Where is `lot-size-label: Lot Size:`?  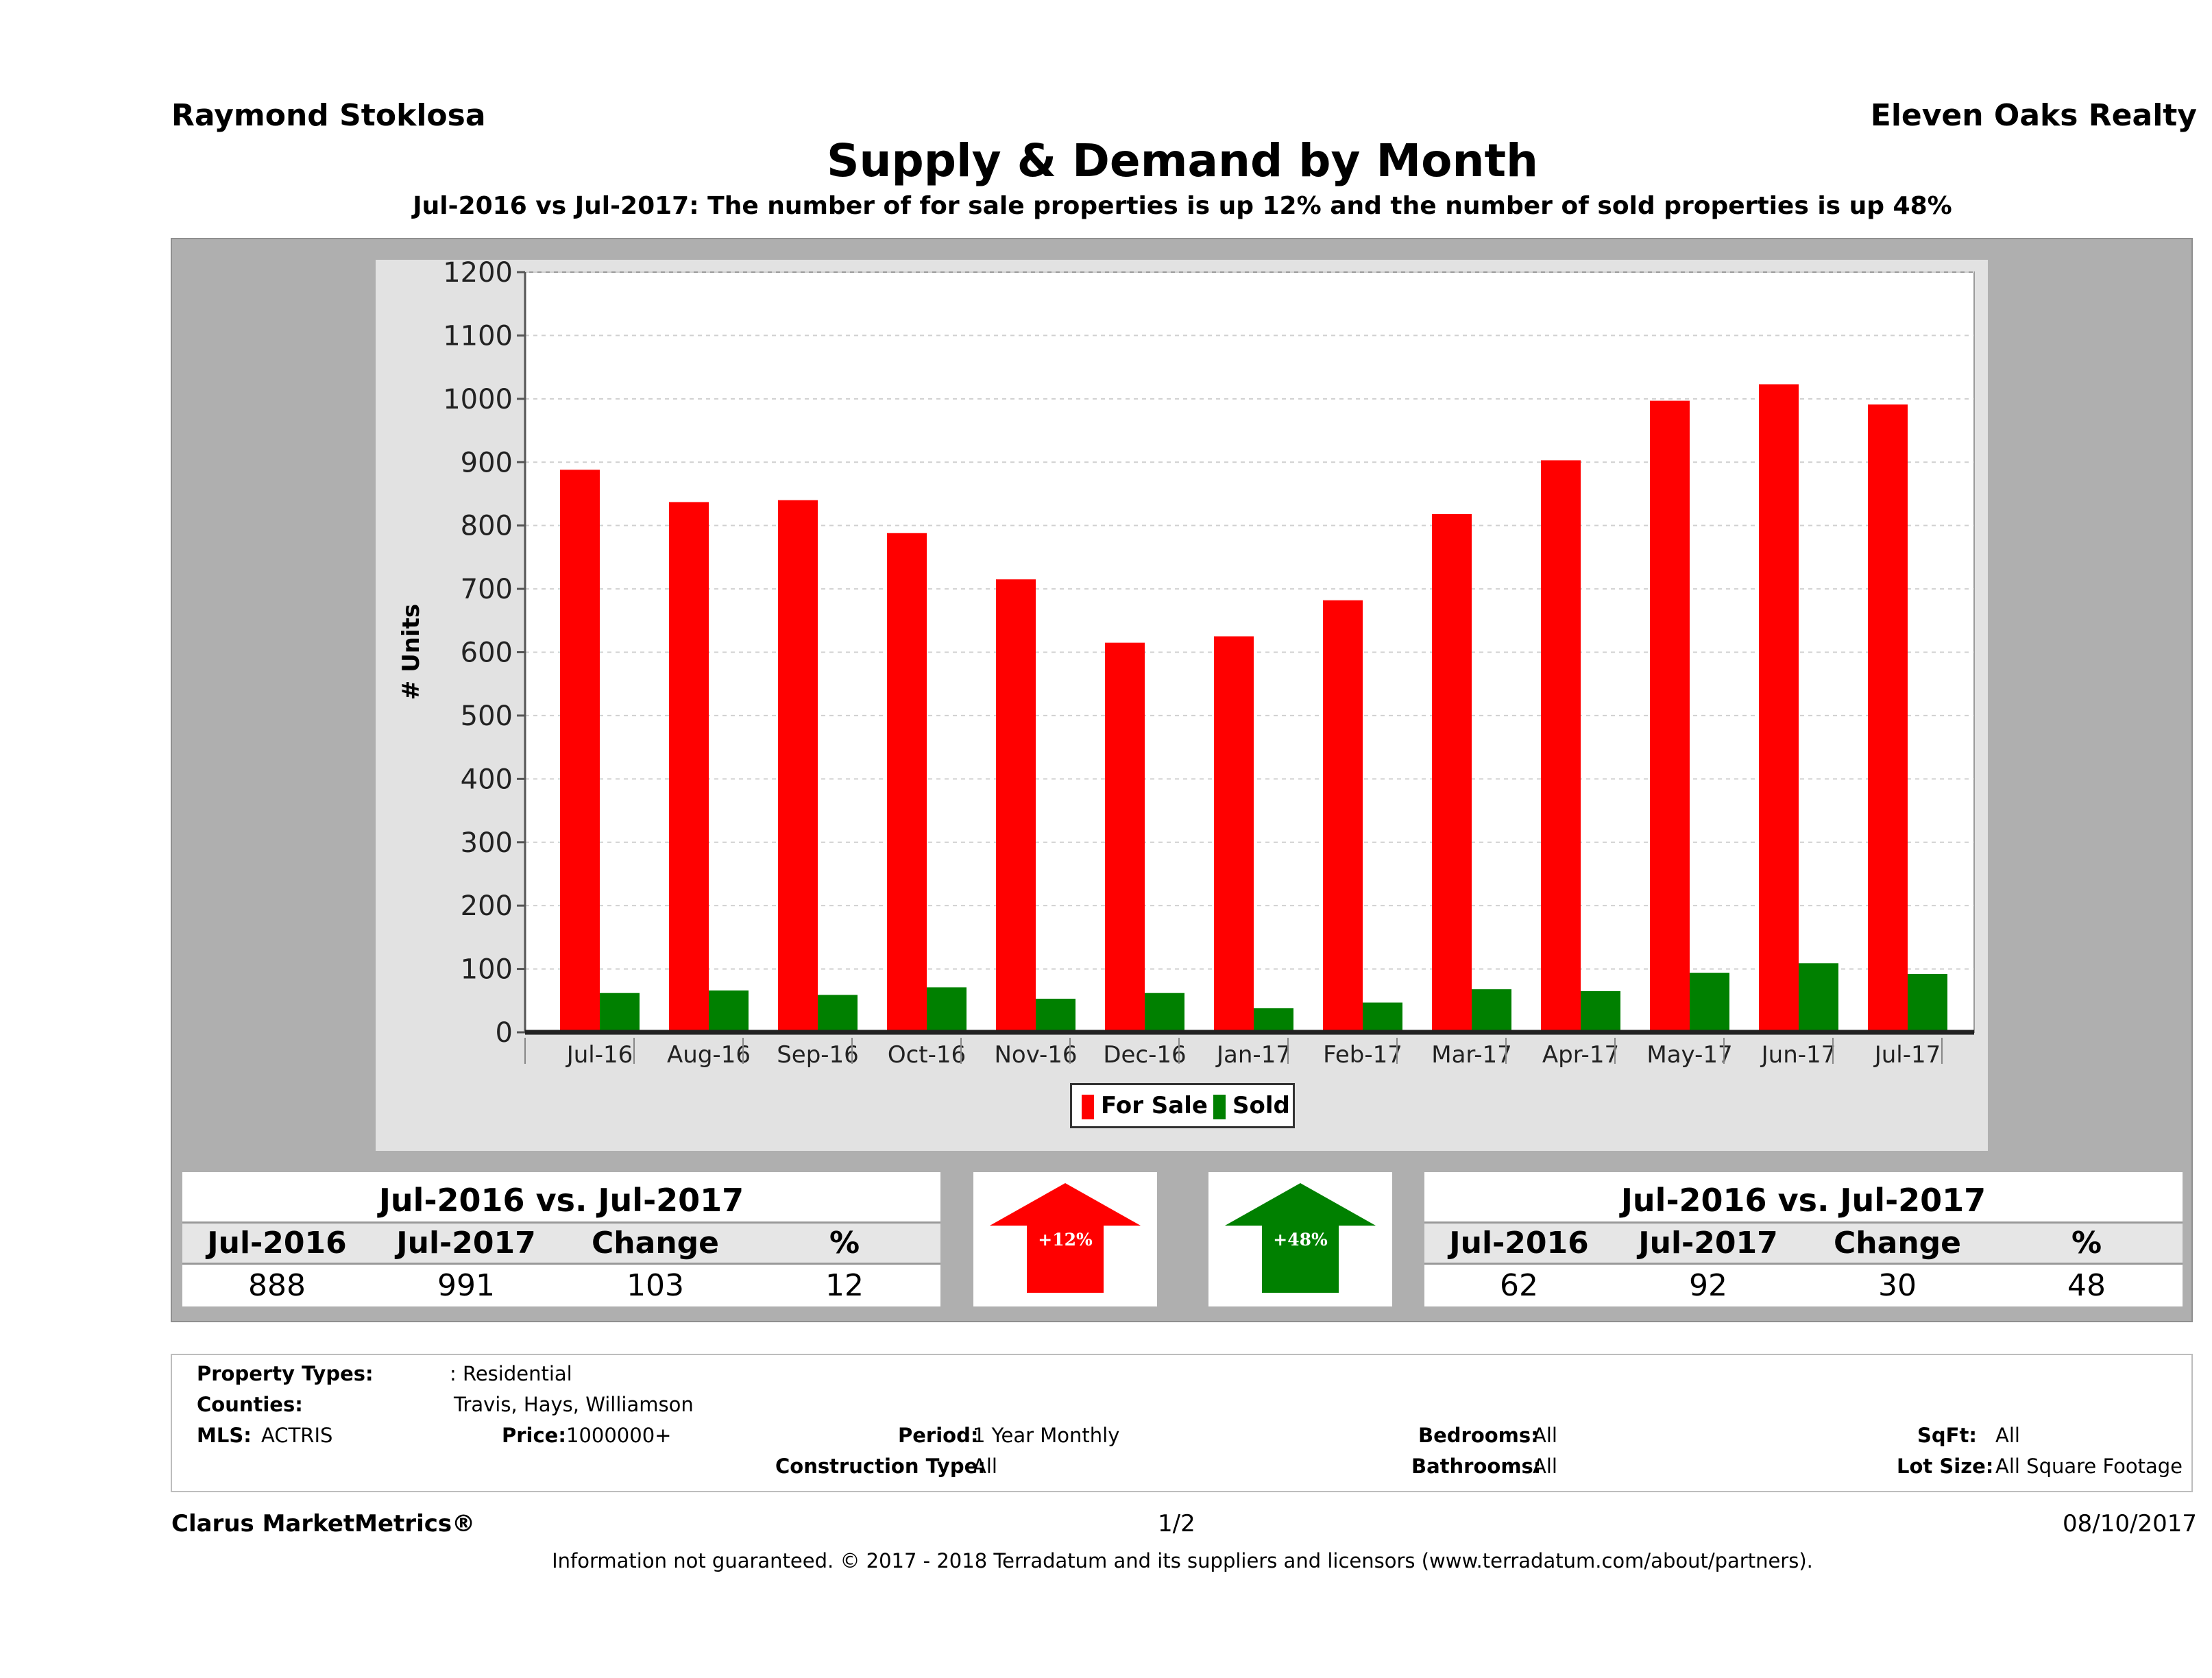
lot-size-label: Lot Size: is located at coordinates (1945, 1466).